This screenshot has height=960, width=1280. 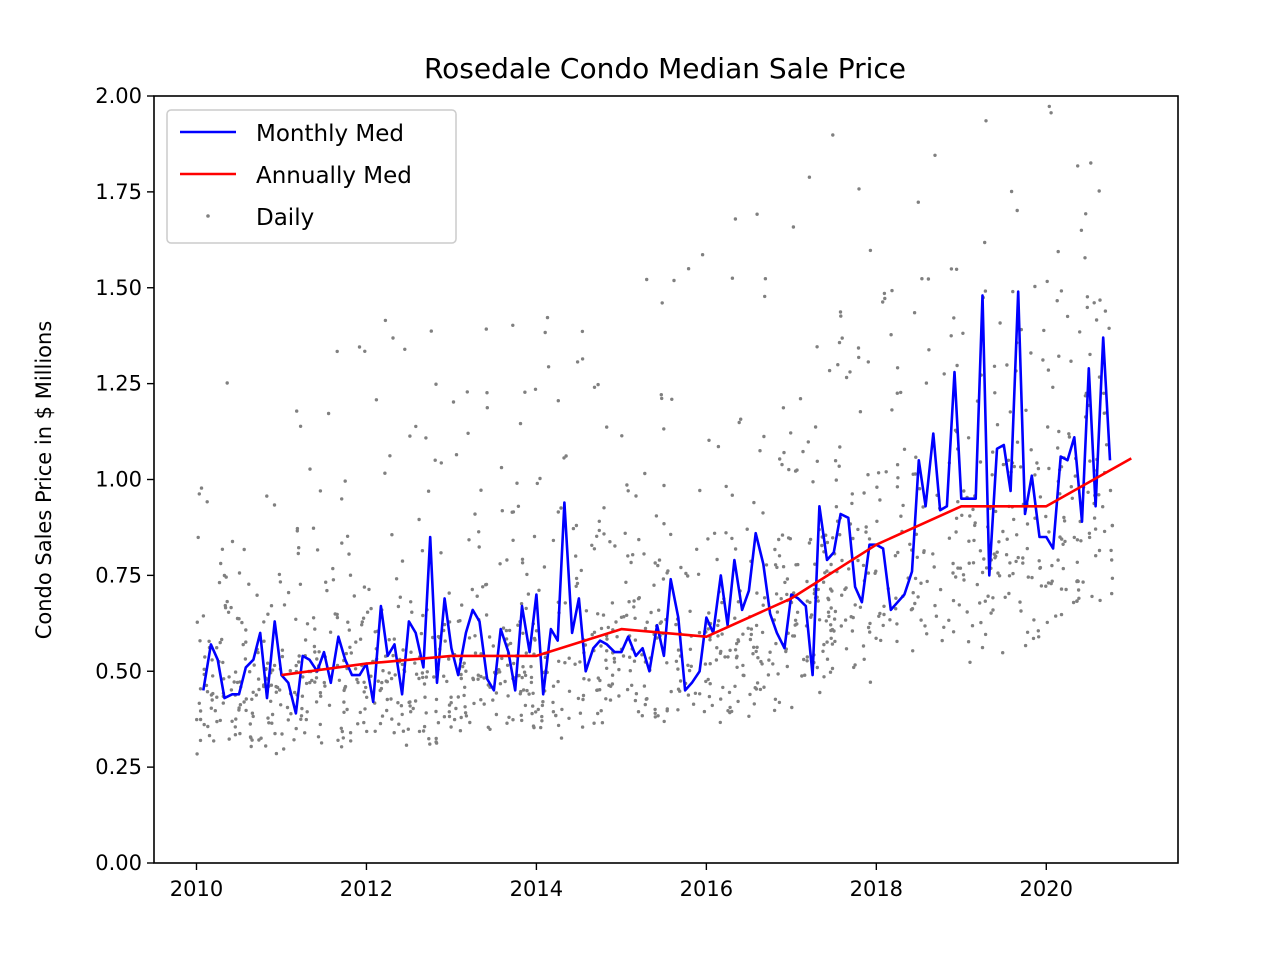 What do you see at coordinates (196, 889) in the screenshot?
I see `x-tick-label: 2010` at bounding box center [196, 889].